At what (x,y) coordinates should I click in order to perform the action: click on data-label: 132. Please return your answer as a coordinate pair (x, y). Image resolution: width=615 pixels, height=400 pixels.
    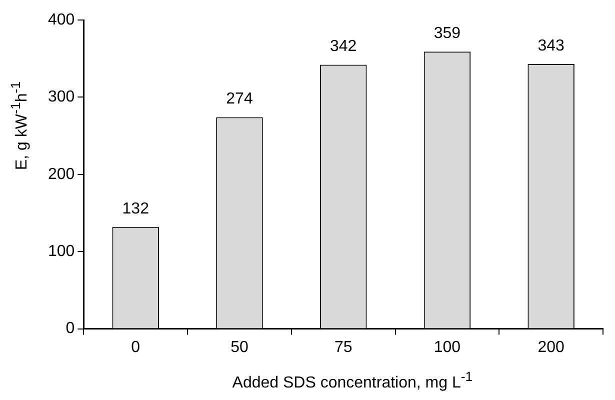
    Looking at the image, I should click on (136, 209).